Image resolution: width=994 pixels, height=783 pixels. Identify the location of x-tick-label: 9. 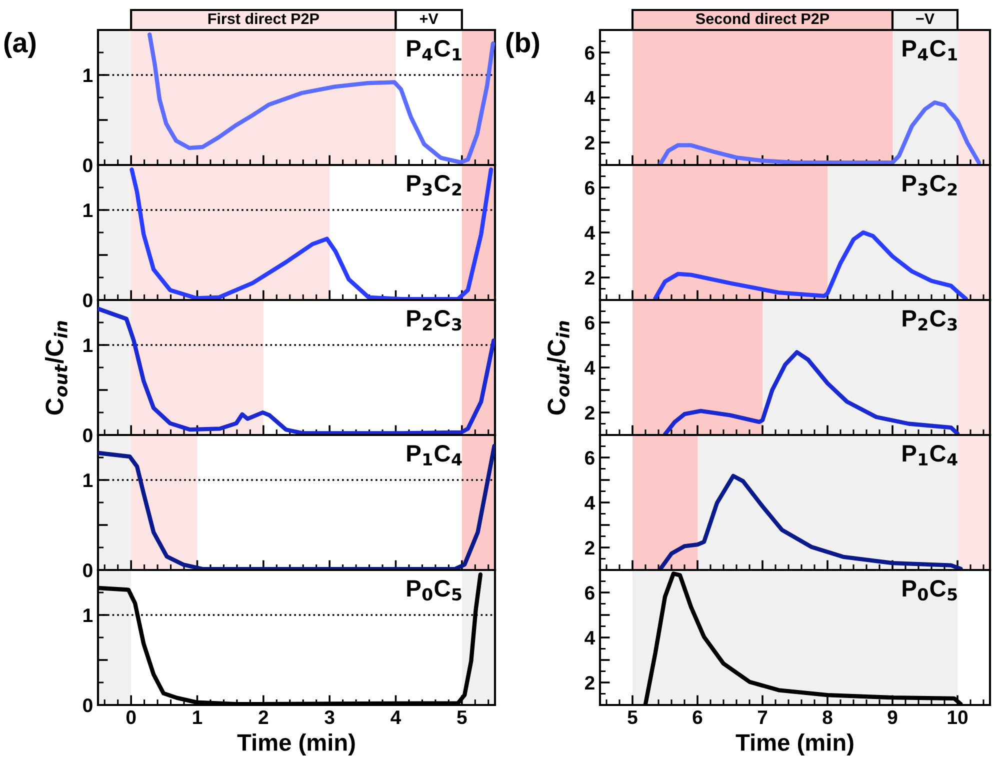
(893, 717).